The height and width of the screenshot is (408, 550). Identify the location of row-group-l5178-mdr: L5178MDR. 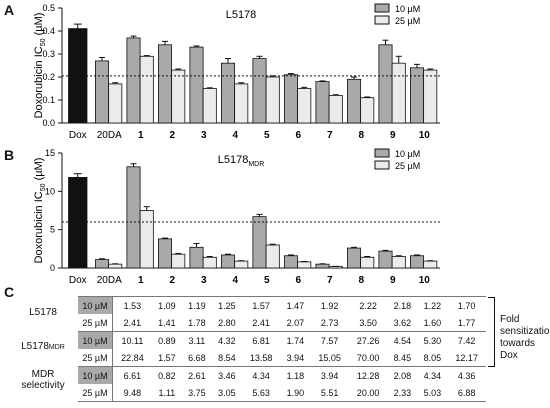
(43, 346).